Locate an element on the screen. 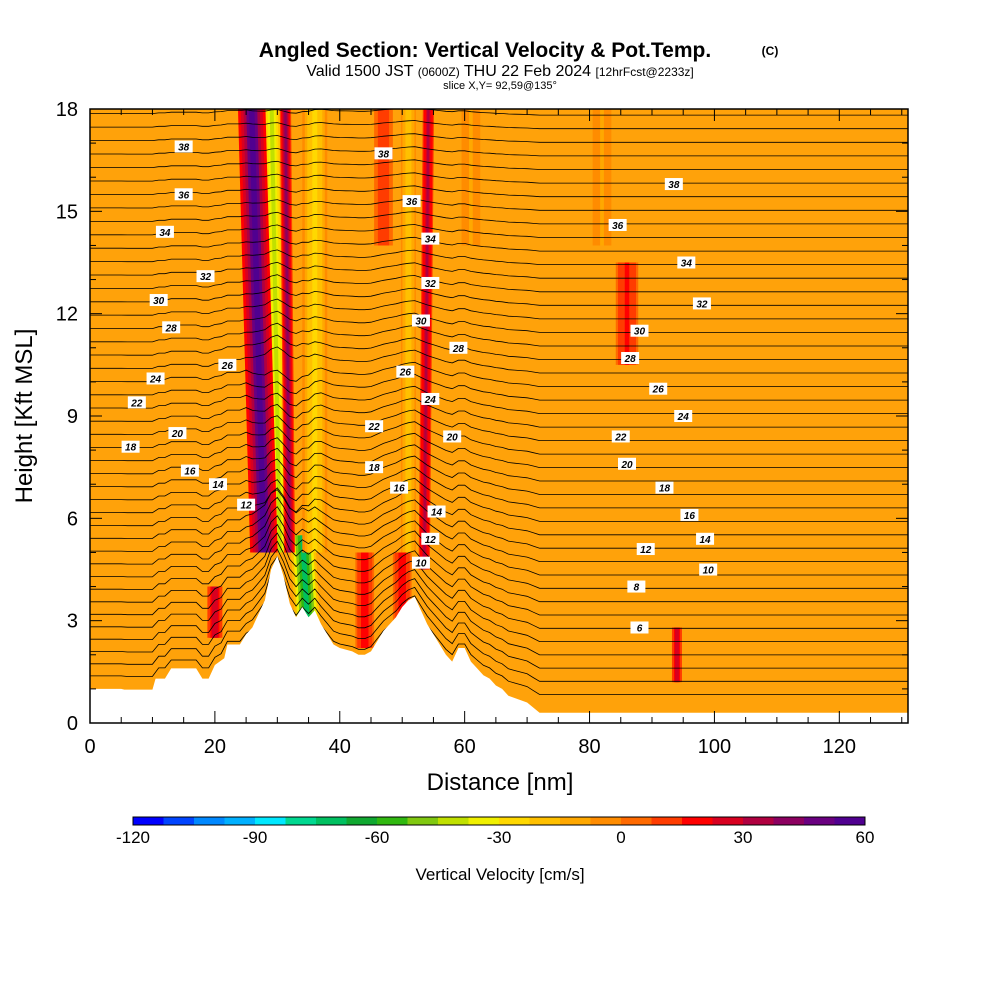 The height and width of the screenshot is (1000, 1000). isentrope-label: 36 is located at coordinates (412, 202).